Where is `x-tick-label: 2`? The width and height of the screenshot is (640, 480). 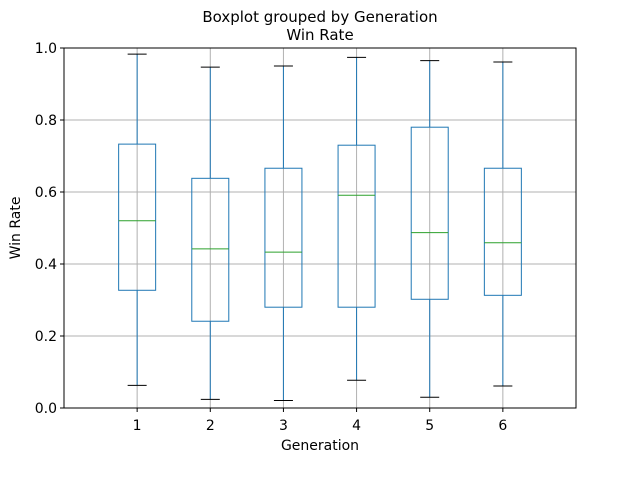
x-tick-label: 2 is located at coordinates (210, 426).